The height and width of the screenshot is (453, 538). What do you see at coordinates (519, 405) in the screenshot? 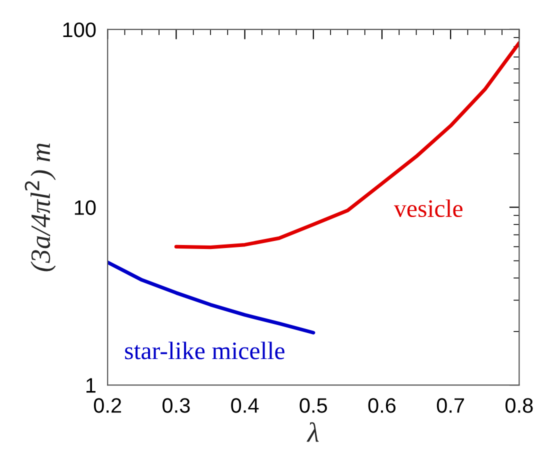
I see `x-tick-label: 0.8` at bounding box center [519, 405].